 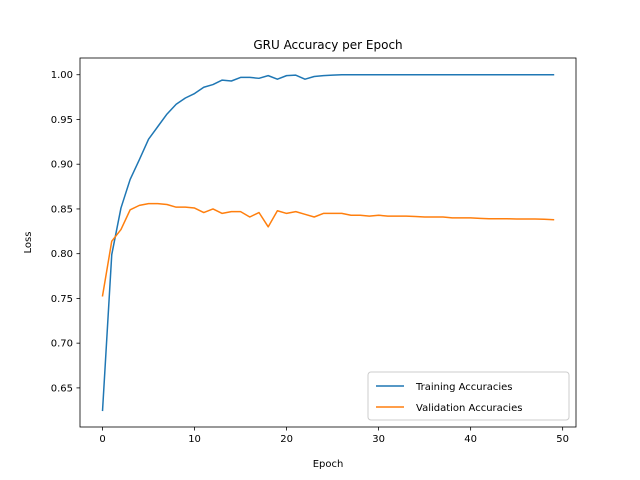 What do you see at coordinates (102, 439) in the screenshot?
I see `x-tick-label: 0` at bounding box center [102, 439].